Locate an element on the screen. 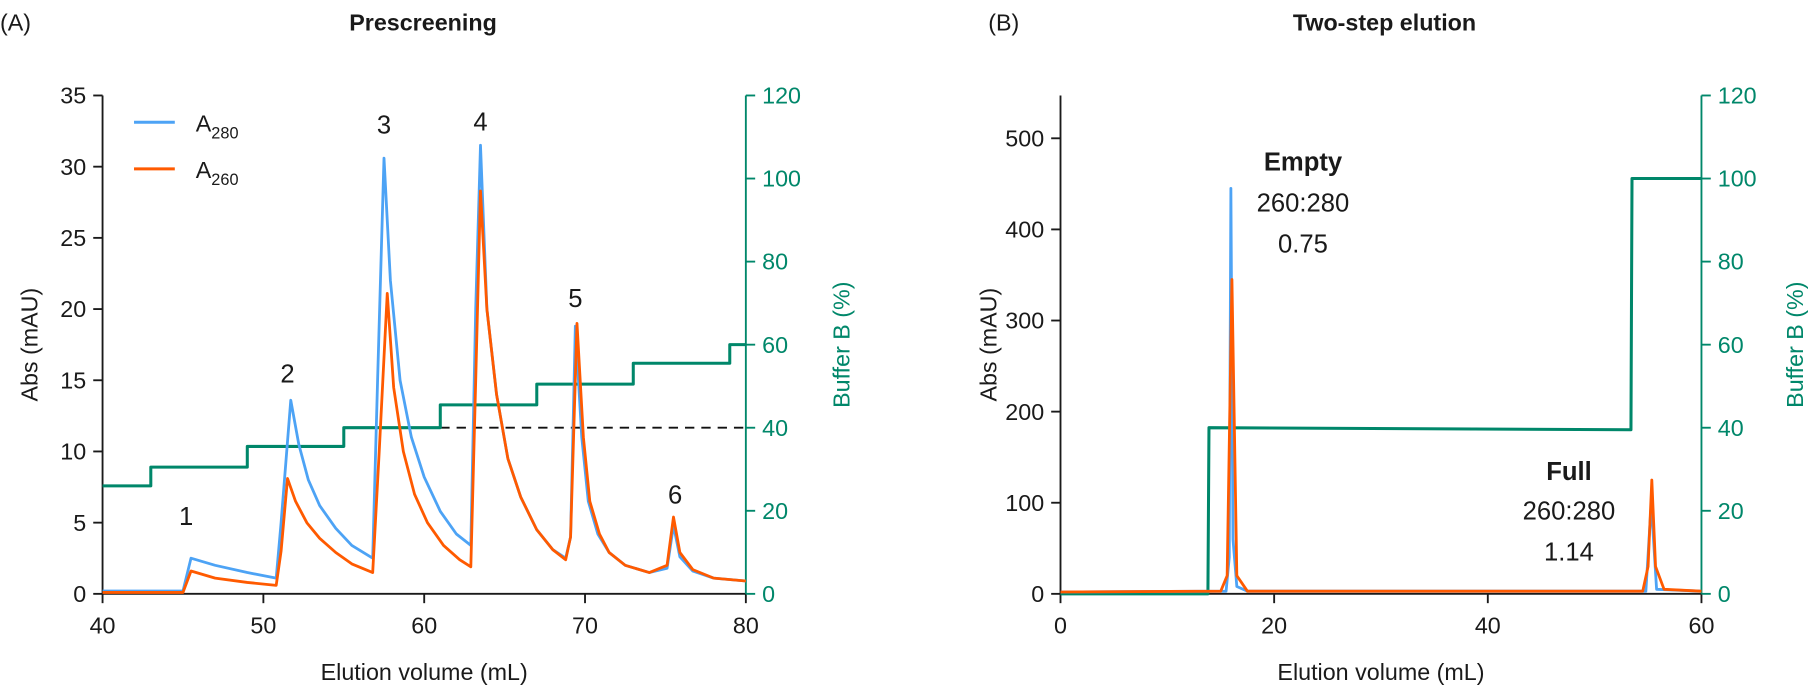 This screenshot has height=687, width=1818. legend-label: A280 is located at coordinates (217, 127).